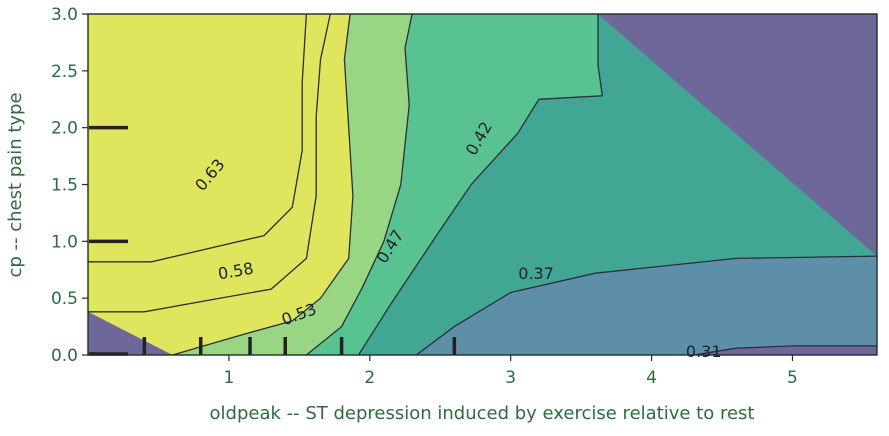 The image size is (889, 436). Describe the element at coordinates (64, 356) in the screenshot. I see `y-tick-label: 0.0` at that location.